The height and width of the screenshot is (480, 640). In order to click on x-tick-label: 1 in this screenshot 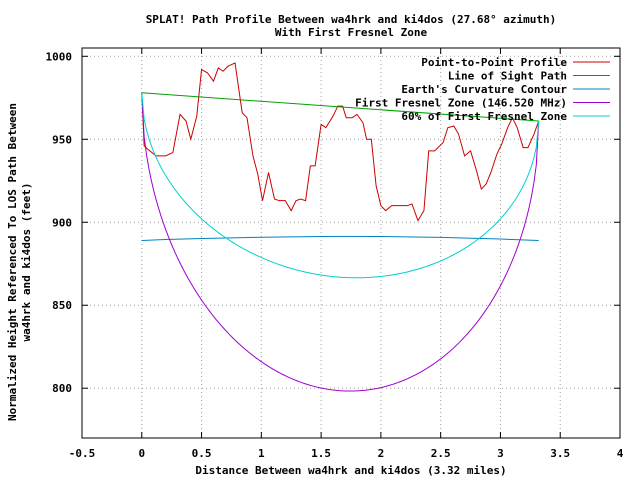, I will do `click(261, 453)`.